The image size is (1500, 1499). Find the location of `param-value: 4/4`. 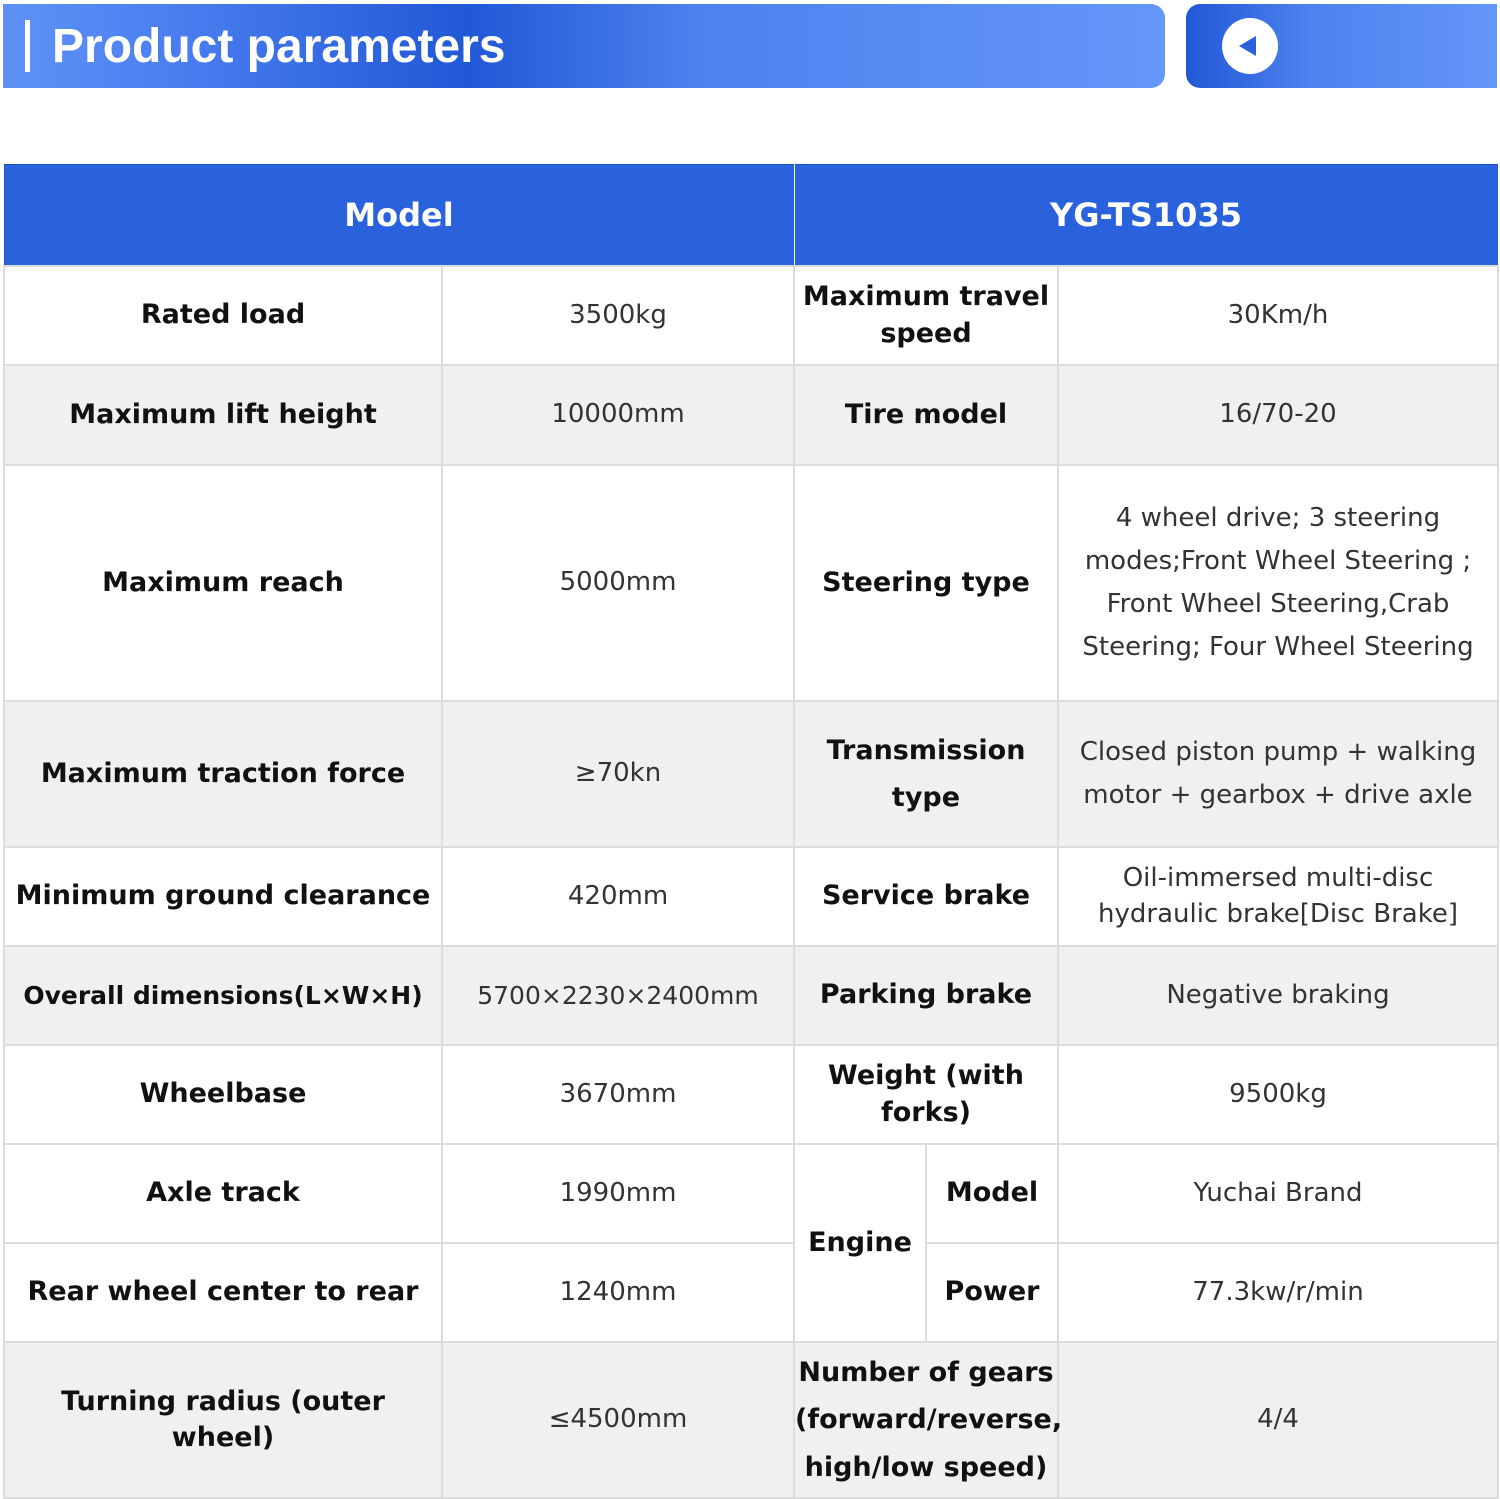

param-value: 4/4 is located at coordinates (1278, 1420).